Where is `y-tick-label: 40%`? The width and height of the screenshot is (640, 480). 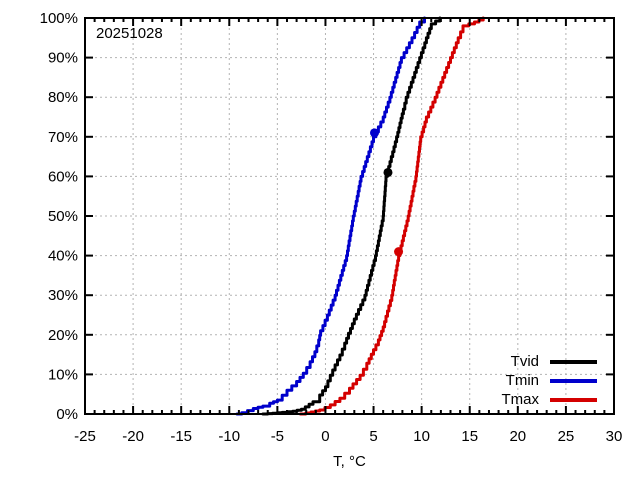
y-tick-label: 40% is located at coordinates (63, 256).